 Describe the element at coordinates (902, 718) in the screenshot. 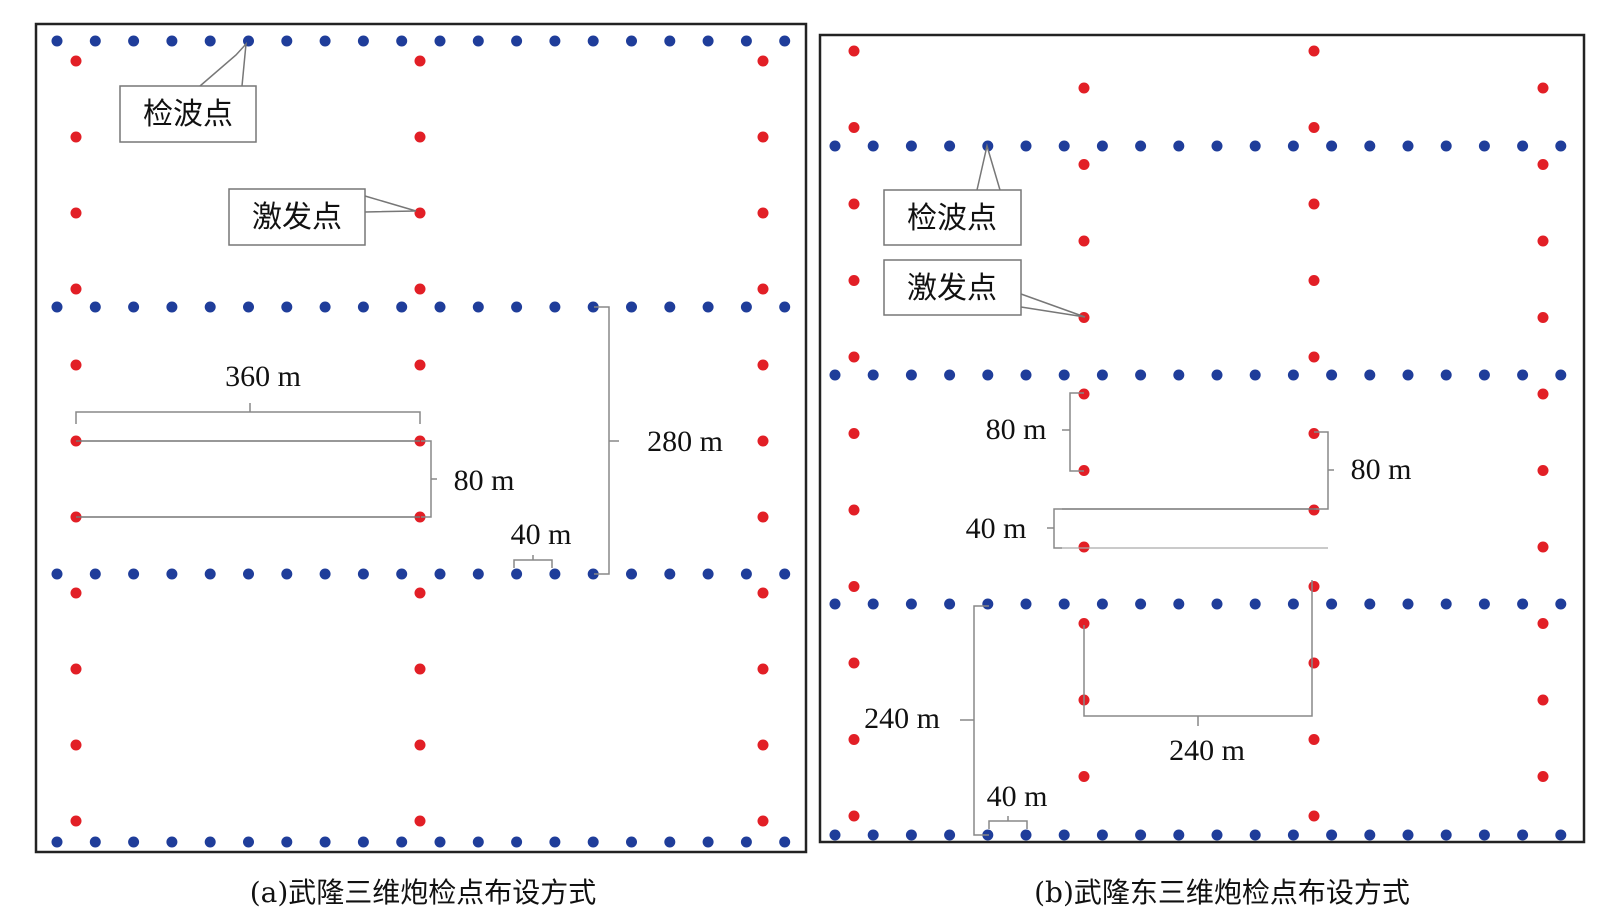

I see `panel-b-dim-240-vertical-label: 240 m` at that location.